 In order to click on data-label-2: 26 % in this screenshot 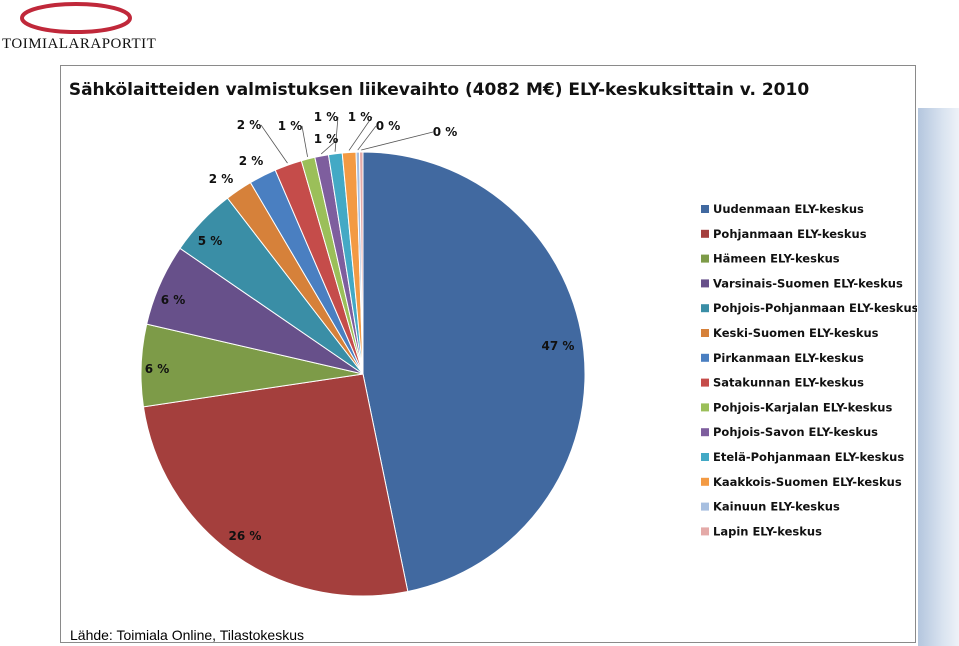, I will do `click(245, 536)`.